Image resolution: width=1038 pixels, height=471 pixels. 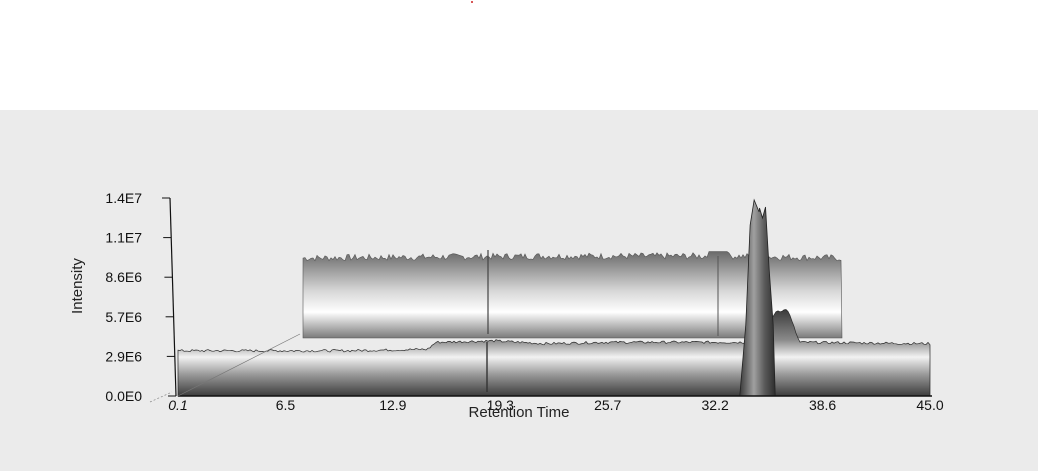 What do you see at coordinates (173, 297) in the screenshot?
I see `y-axis-line` at bounding box center [173, 297].